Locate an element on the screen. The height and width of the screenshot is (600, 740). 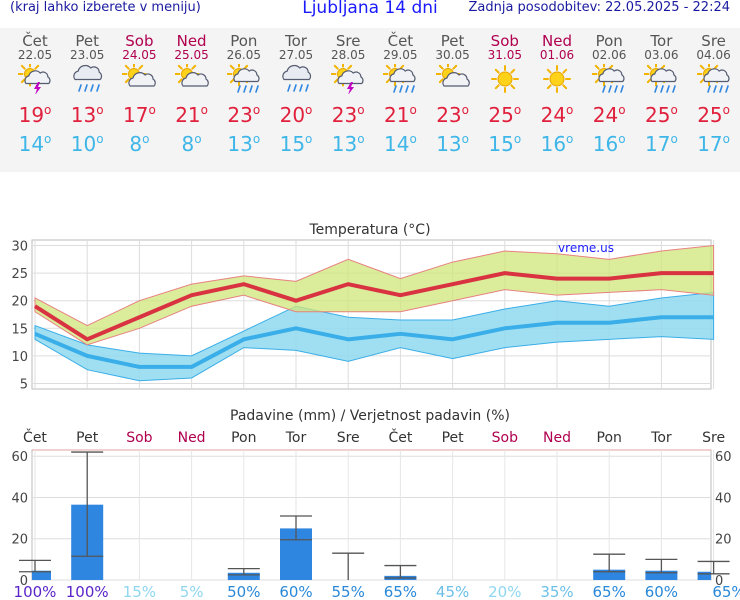
precipitation-probability: 65% is located at coordinates (726, 591).